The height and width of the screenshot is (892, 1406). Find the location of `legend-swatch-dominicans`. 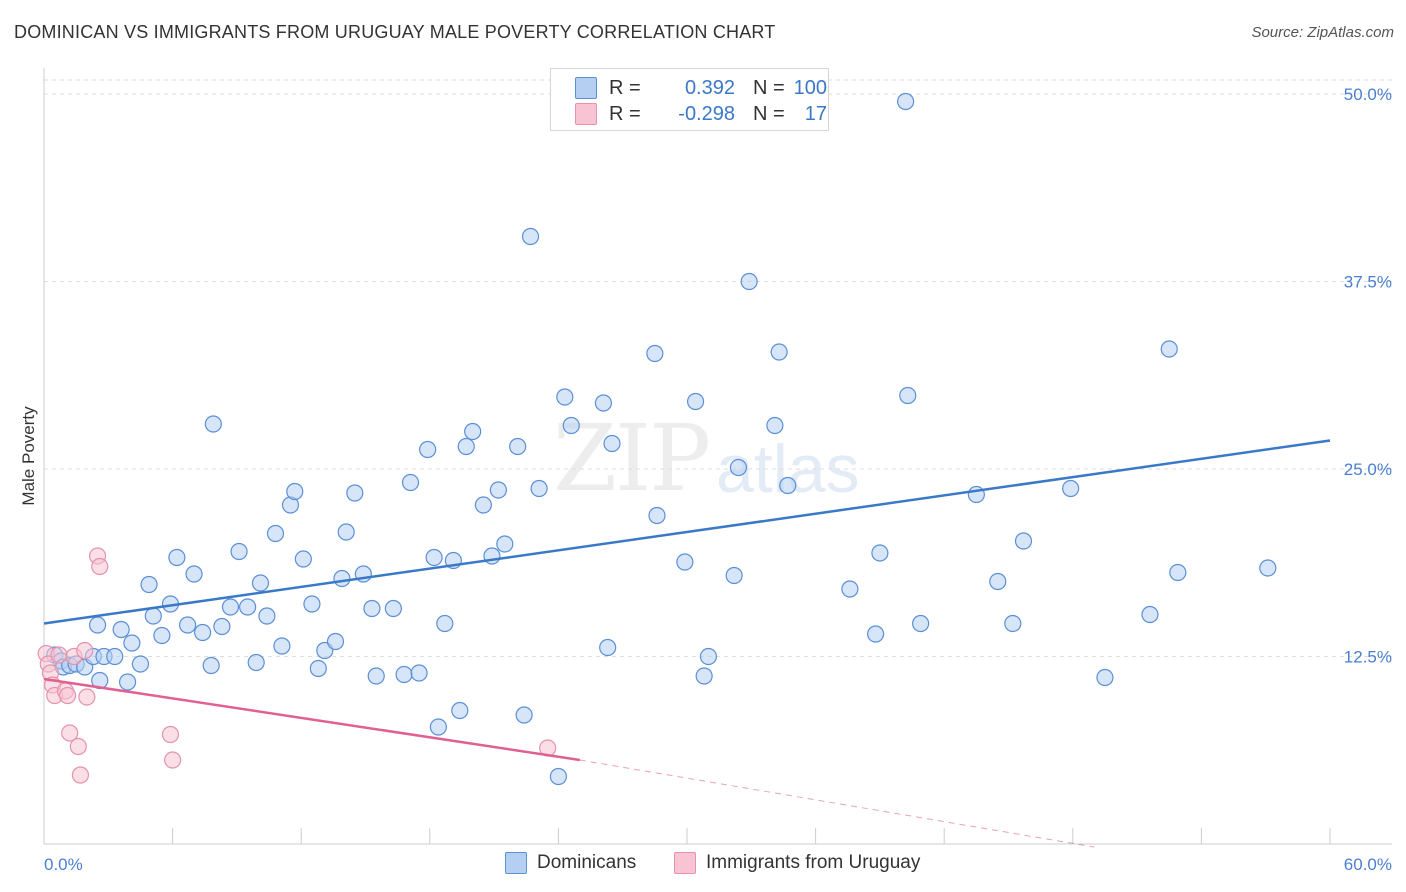

legend-swatch-dominicans is located at coordinates (586, 88).